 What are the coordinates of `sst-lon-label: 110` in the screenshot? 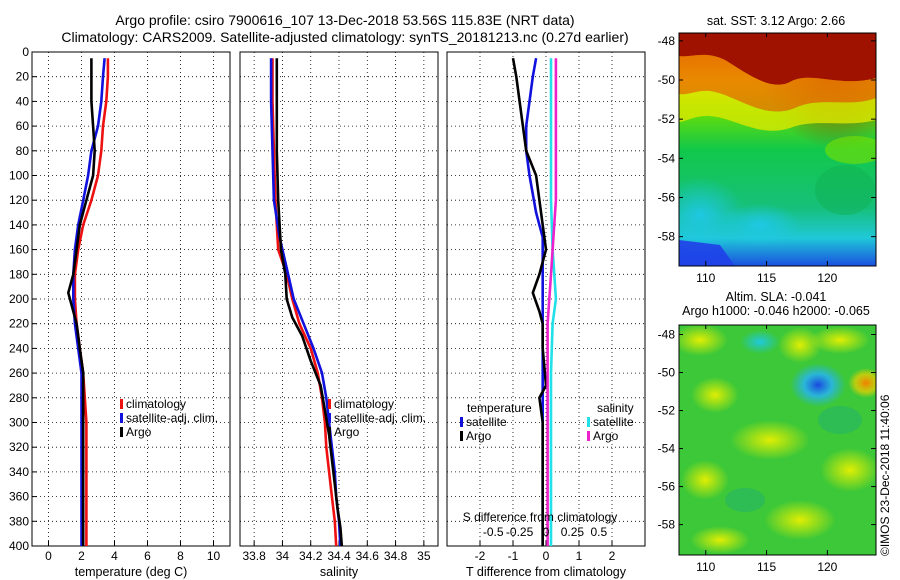 It's located at (705, 278).